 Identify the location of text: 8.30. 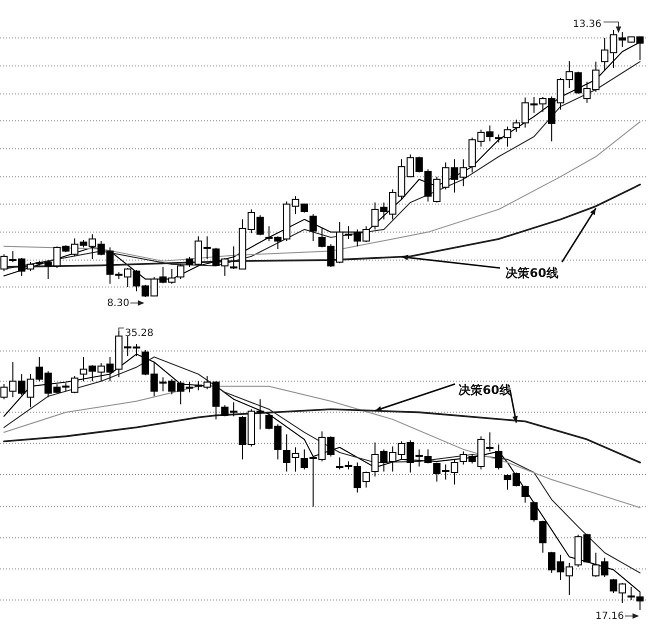
(118, 303).